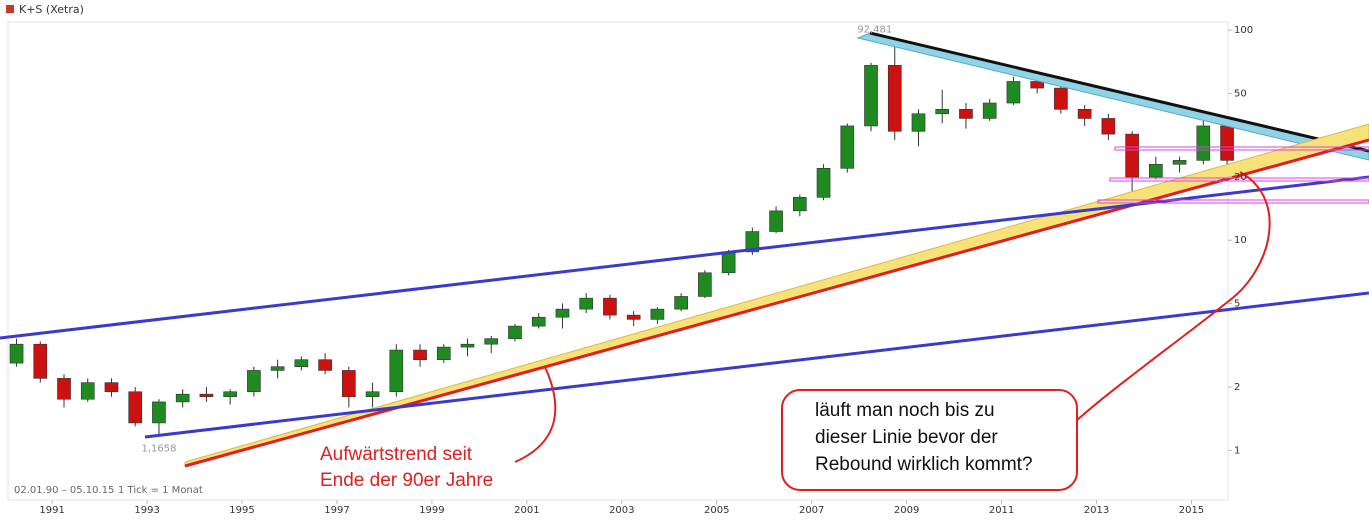 This screenshot has height=528, width=1369. What do you see at coordinates (874, 29) in the screenshot?
I see `max-label: 92,481` at bounding box center [874, 29].